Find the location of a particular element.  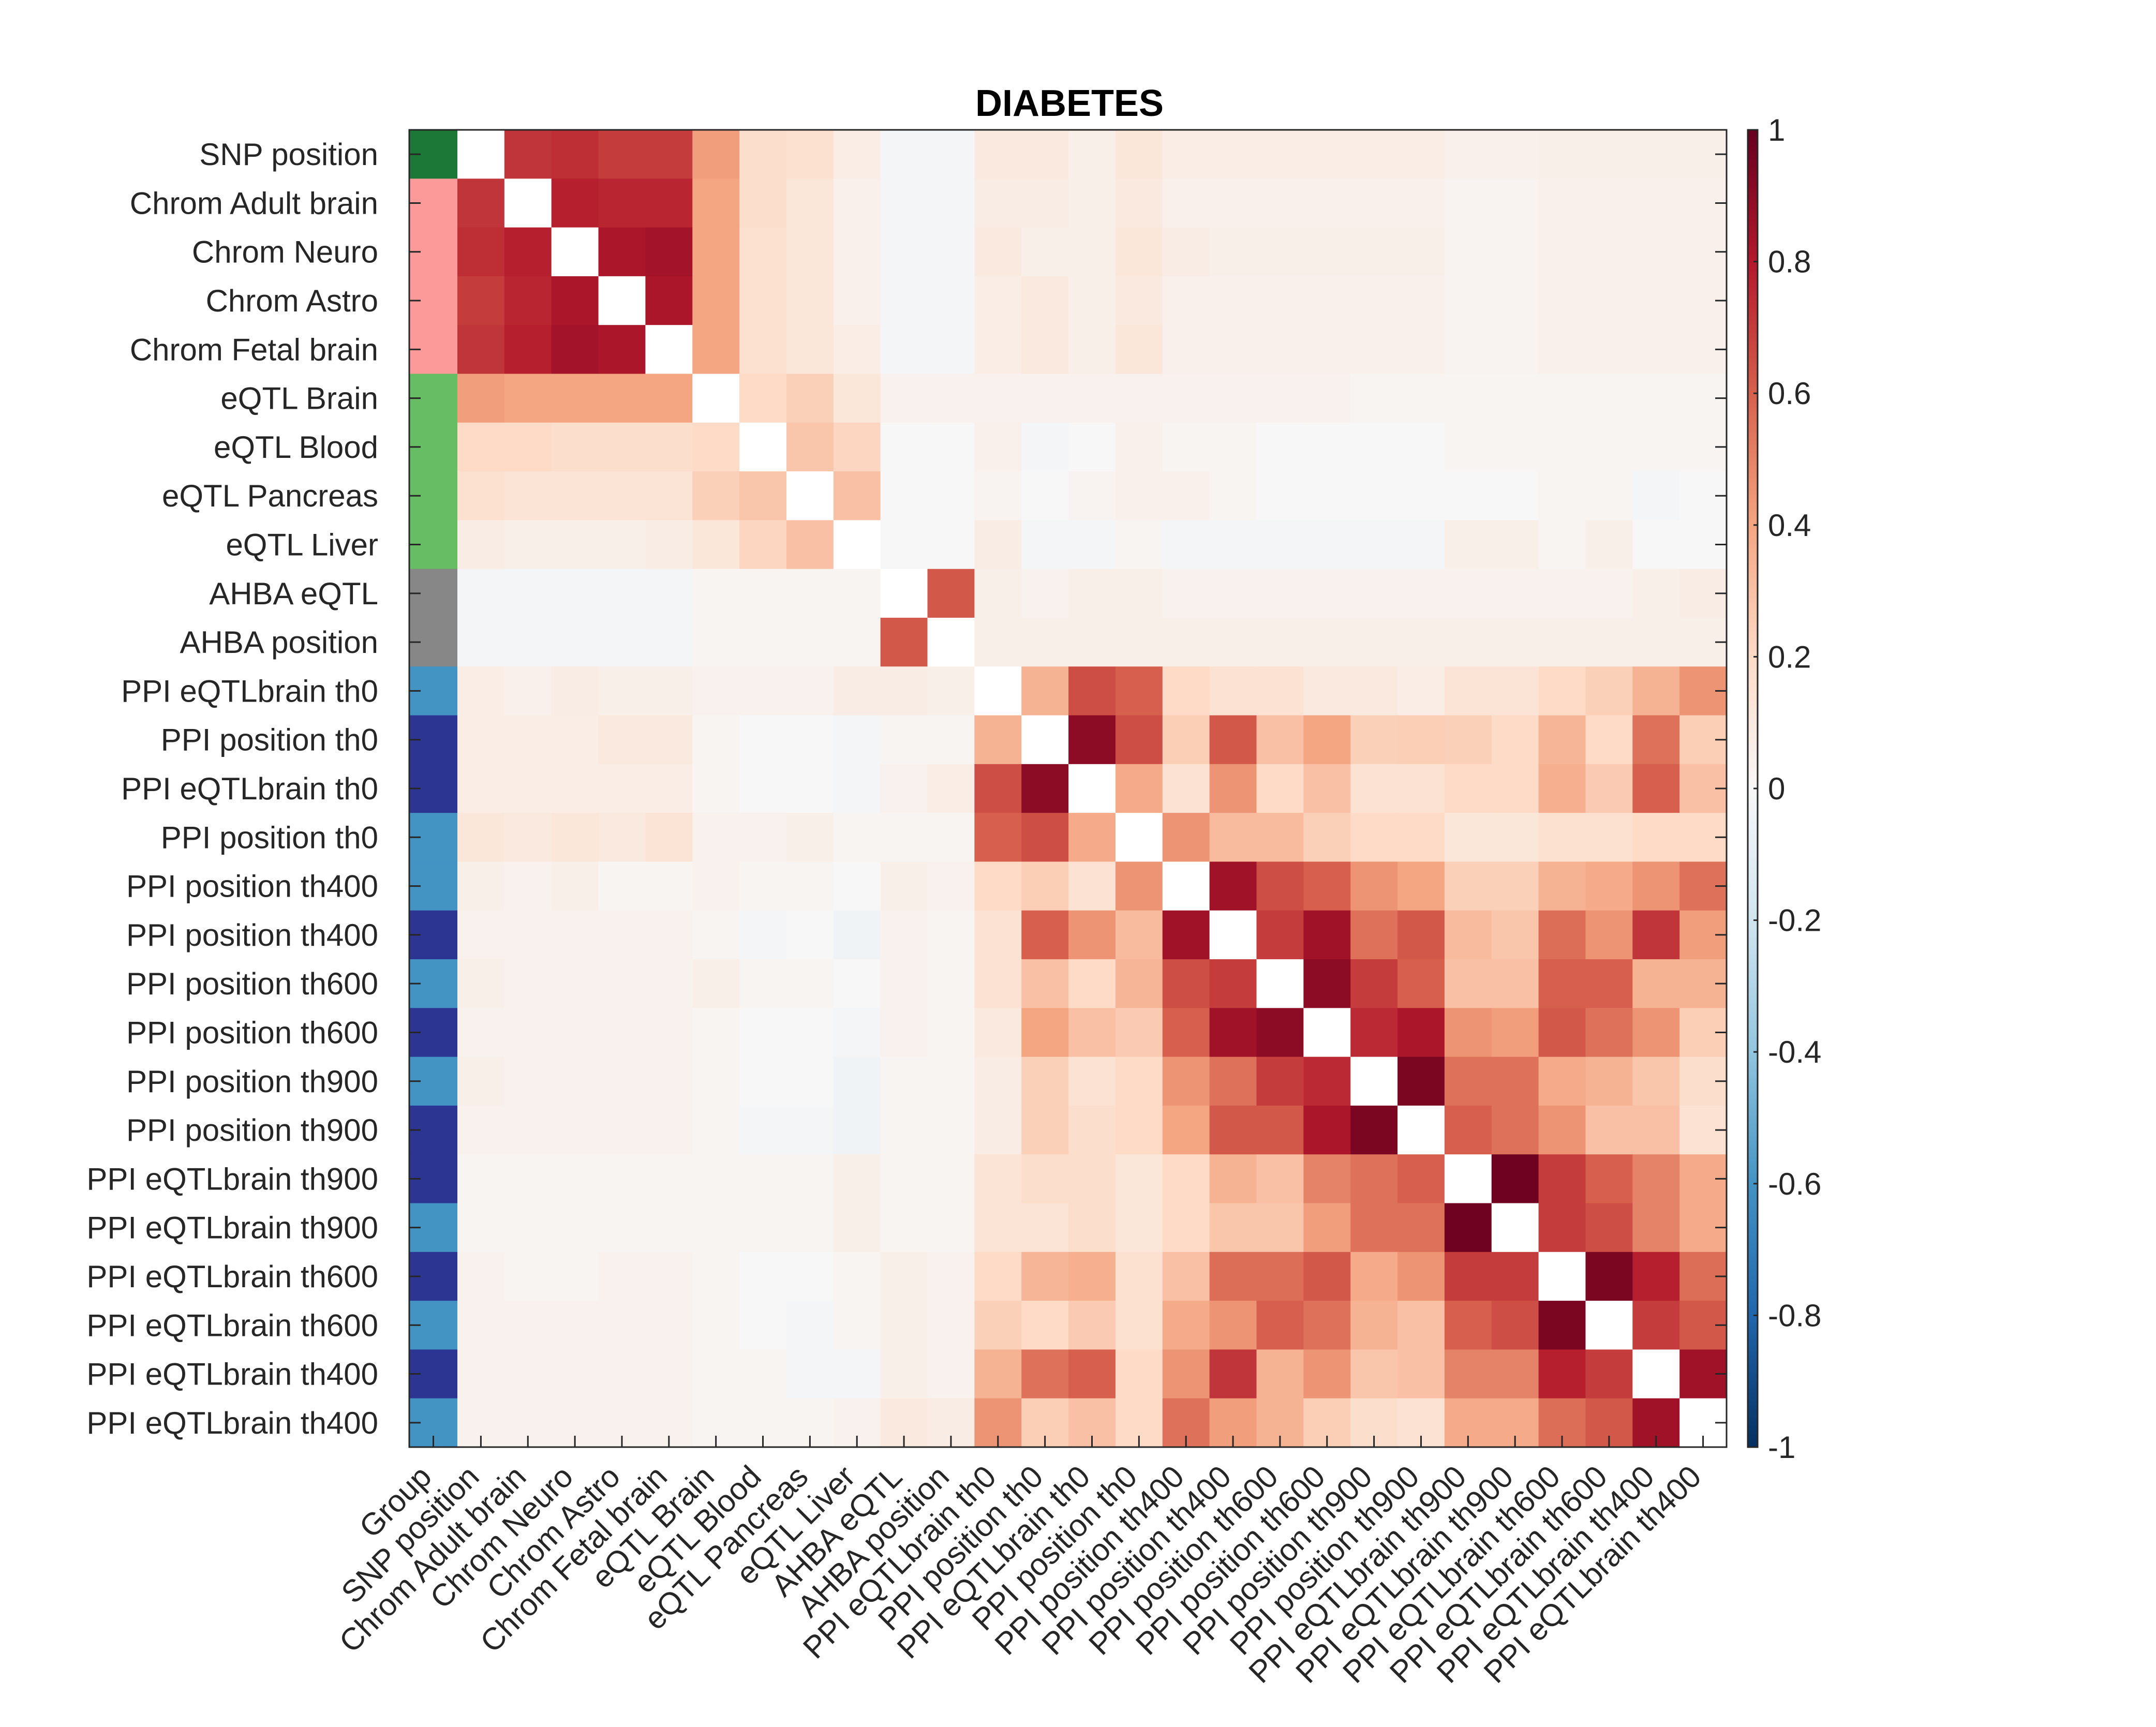

row-label: PPI position th0 is located at coordinates (269, 837).